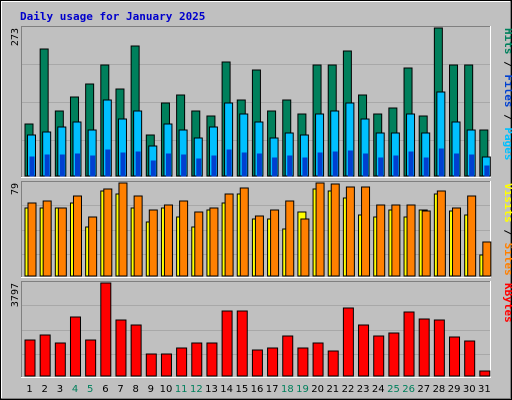 This screenshot has width=512, height=400. Describe the element at coordinates (151, 389) in the screenshot. I see `day-label-9: 9` at that location.